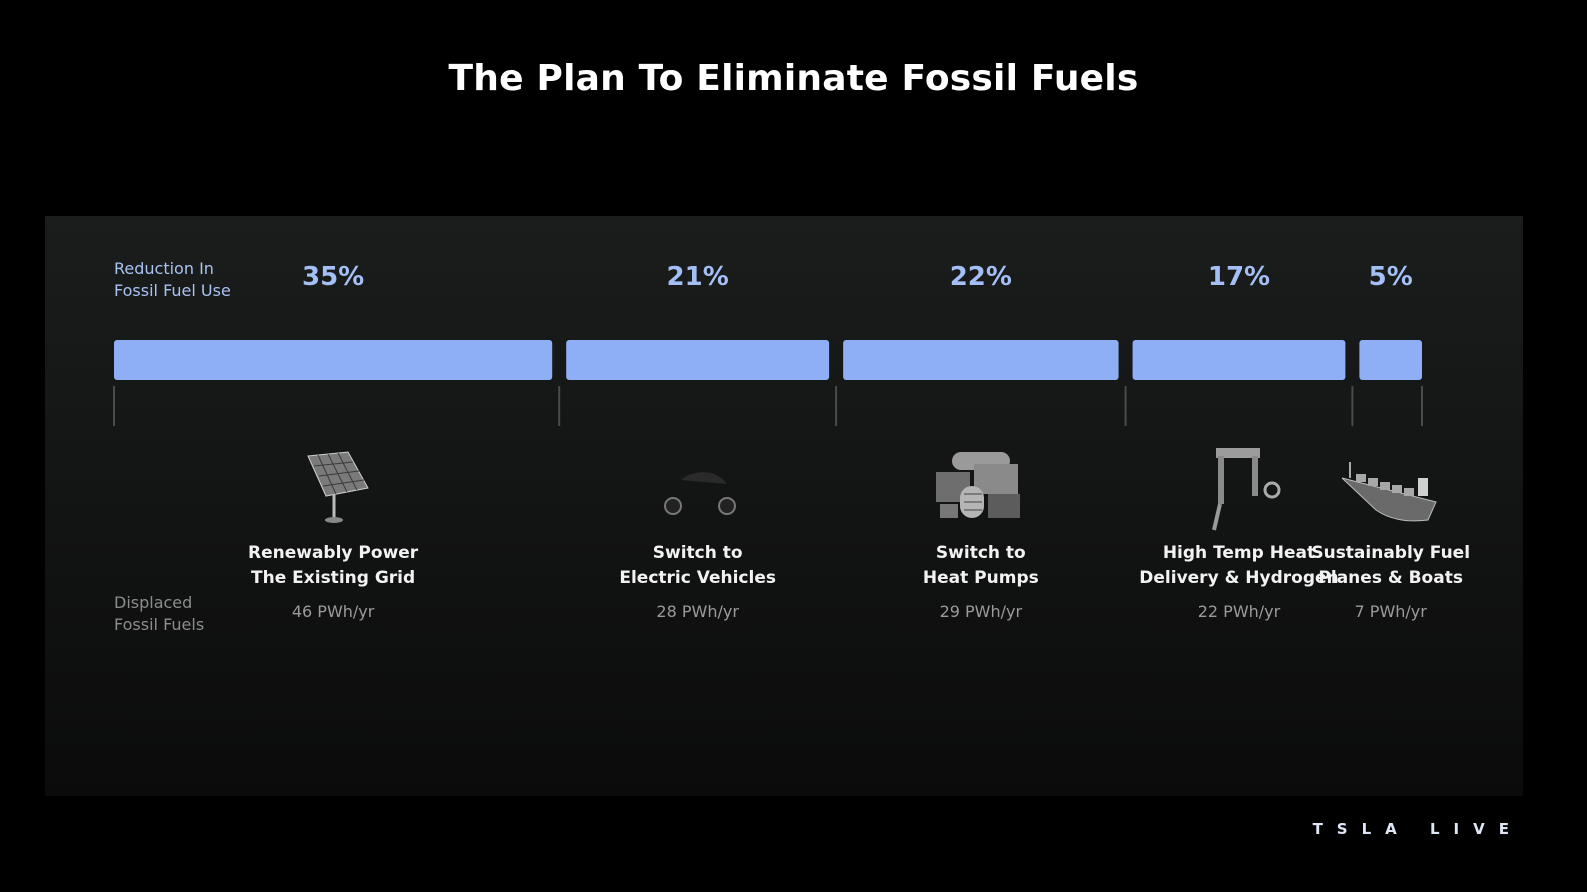 This screenshot has height=892, width=1587. What do you see at coordinates (980, 277) in the screenshot?
I see `reduction-percent-label: 22%` at bounding box center [980, 277].